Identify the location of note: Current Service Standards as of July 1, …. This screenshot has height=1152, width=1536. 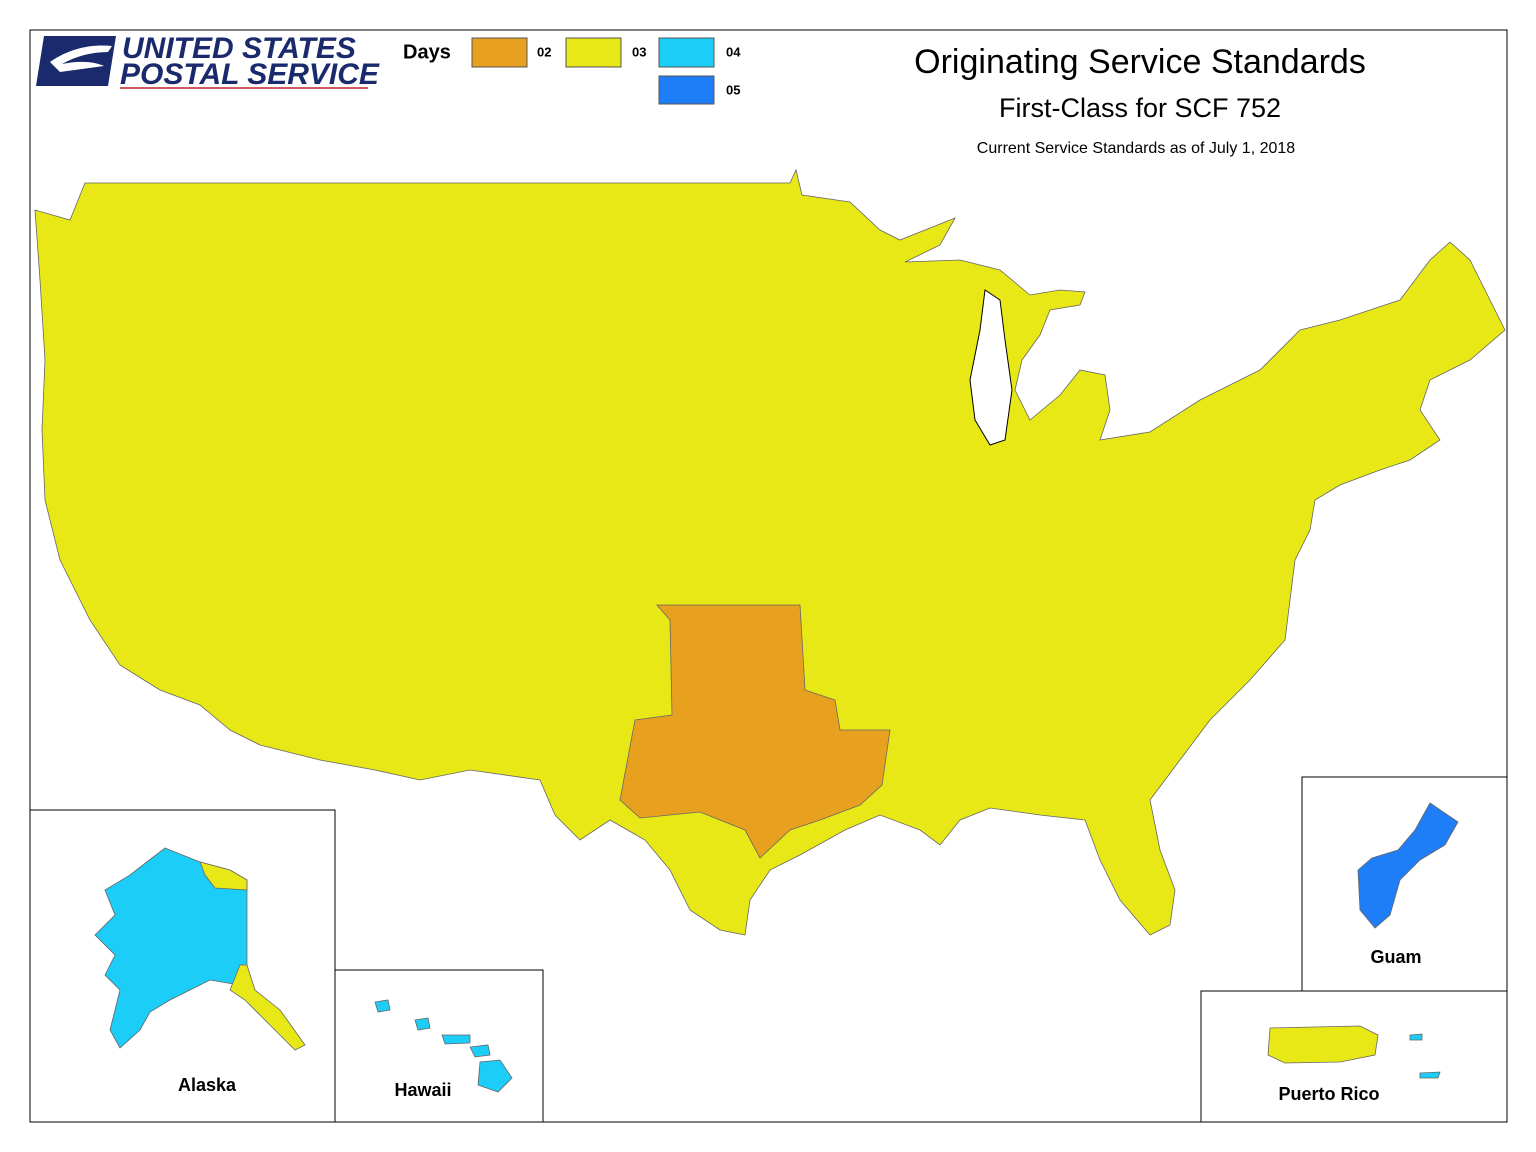
(1136, 148).